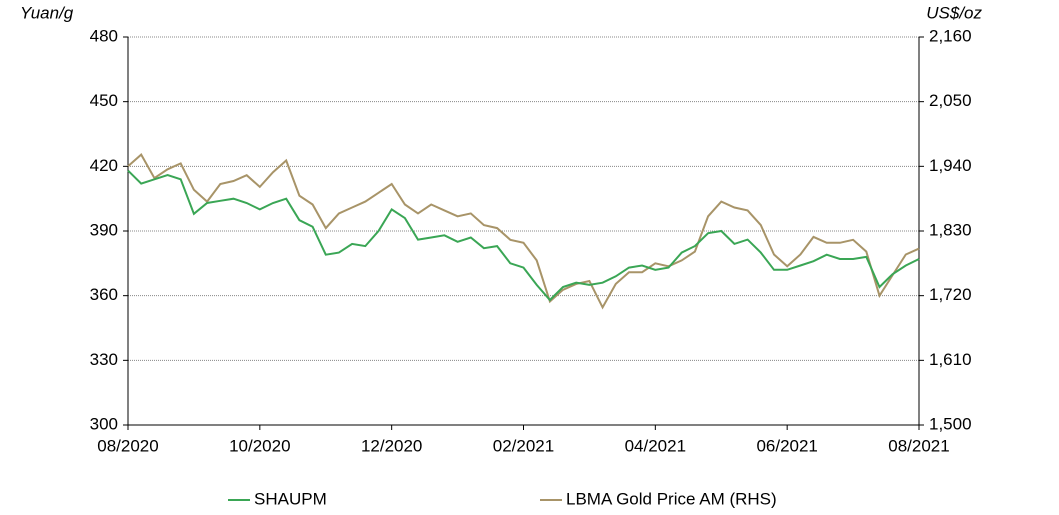 This screenshot has height=515, width=1059. What do you see at coordinates (655, 445) in the screenshot?
I see `x-tick-label: 04/2021` at bounding box center [655, 445].